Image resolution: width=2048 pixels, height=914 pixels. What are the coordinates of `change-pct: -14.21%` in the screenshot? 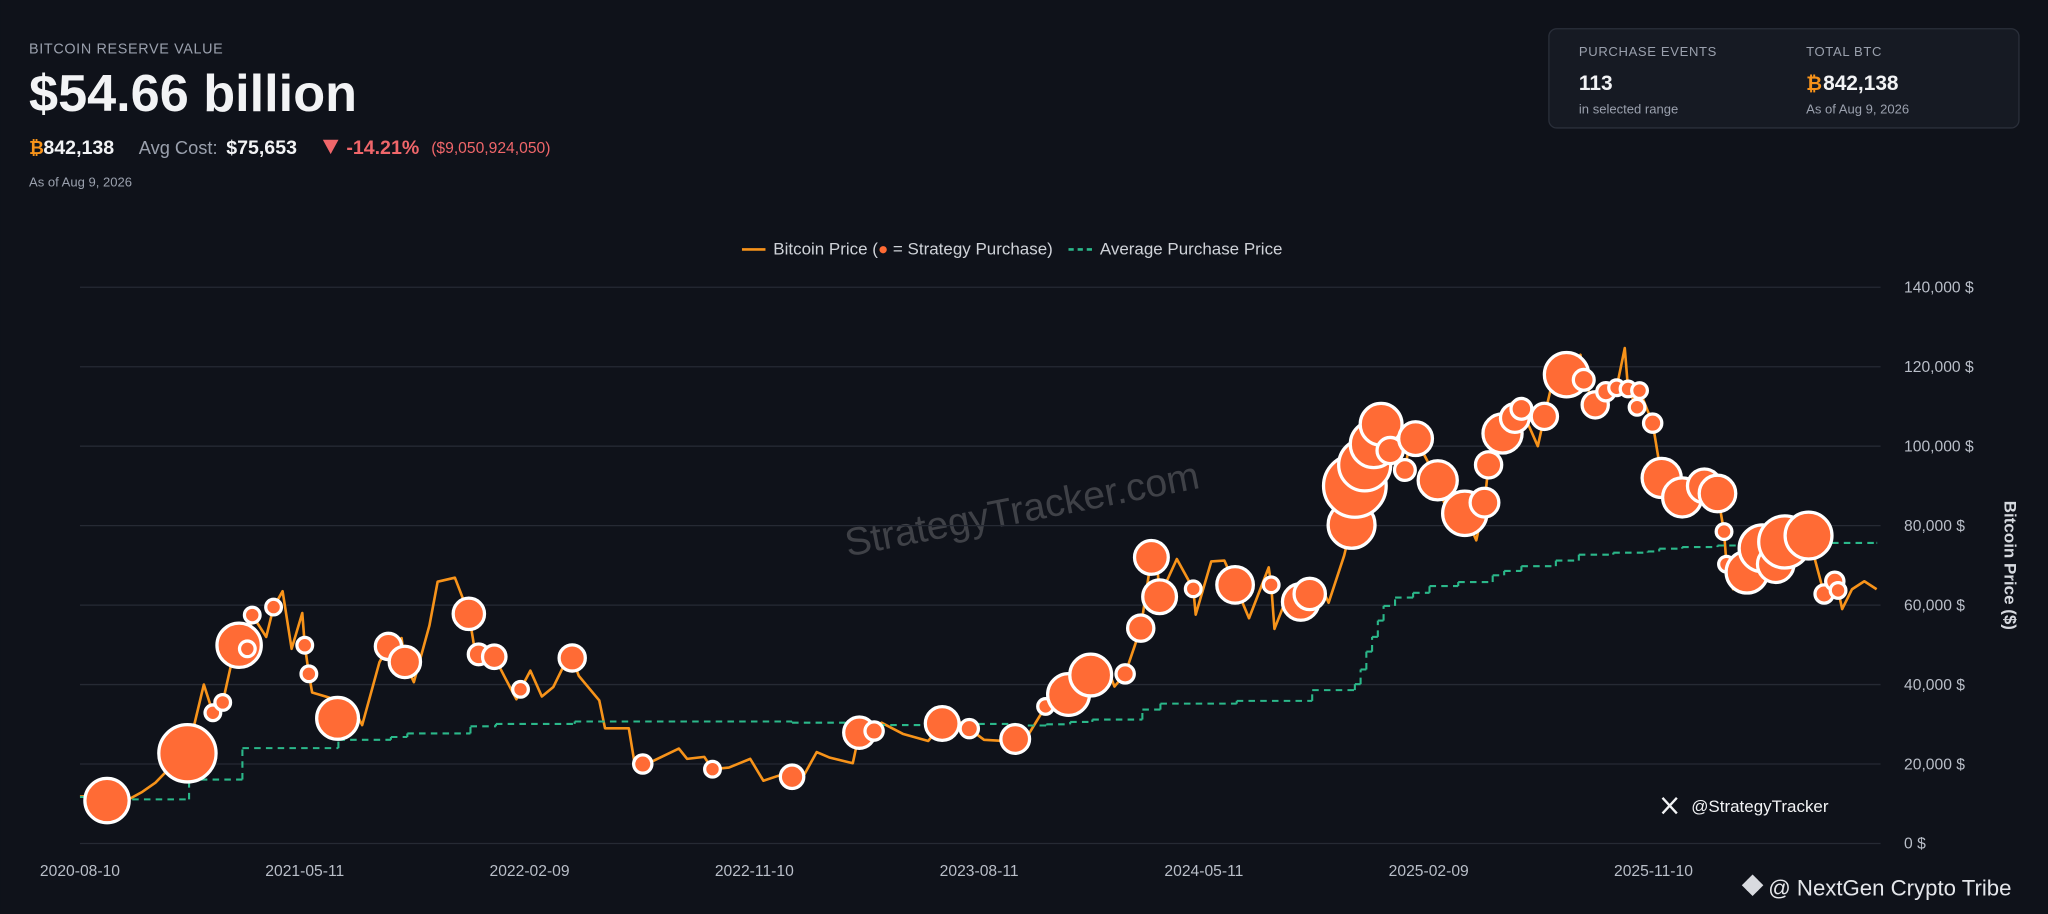 It's located at (382, 148).